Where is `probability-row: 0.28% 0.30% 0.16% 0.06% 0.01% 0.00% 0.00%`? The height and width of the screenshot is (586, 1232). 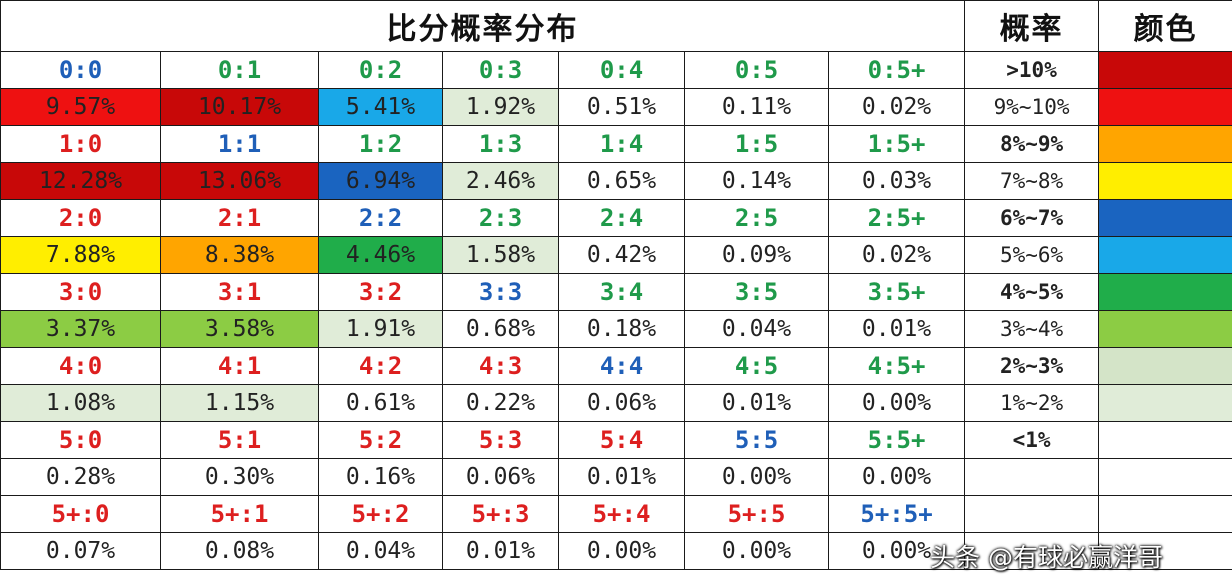 probability-row: 0.28% 0.30% 0.16% 0.06% 0.01% 0.00% 0.00% is located at coordinates (616, 477).